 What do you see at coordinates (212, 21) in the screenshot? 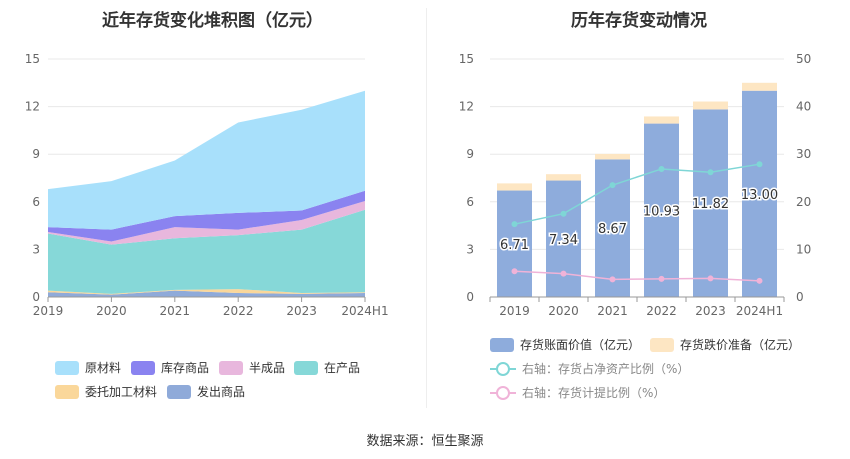
I see `left-chart-title: 近年存货变化堆积图（亿元）` at bounding box center [212, 21].